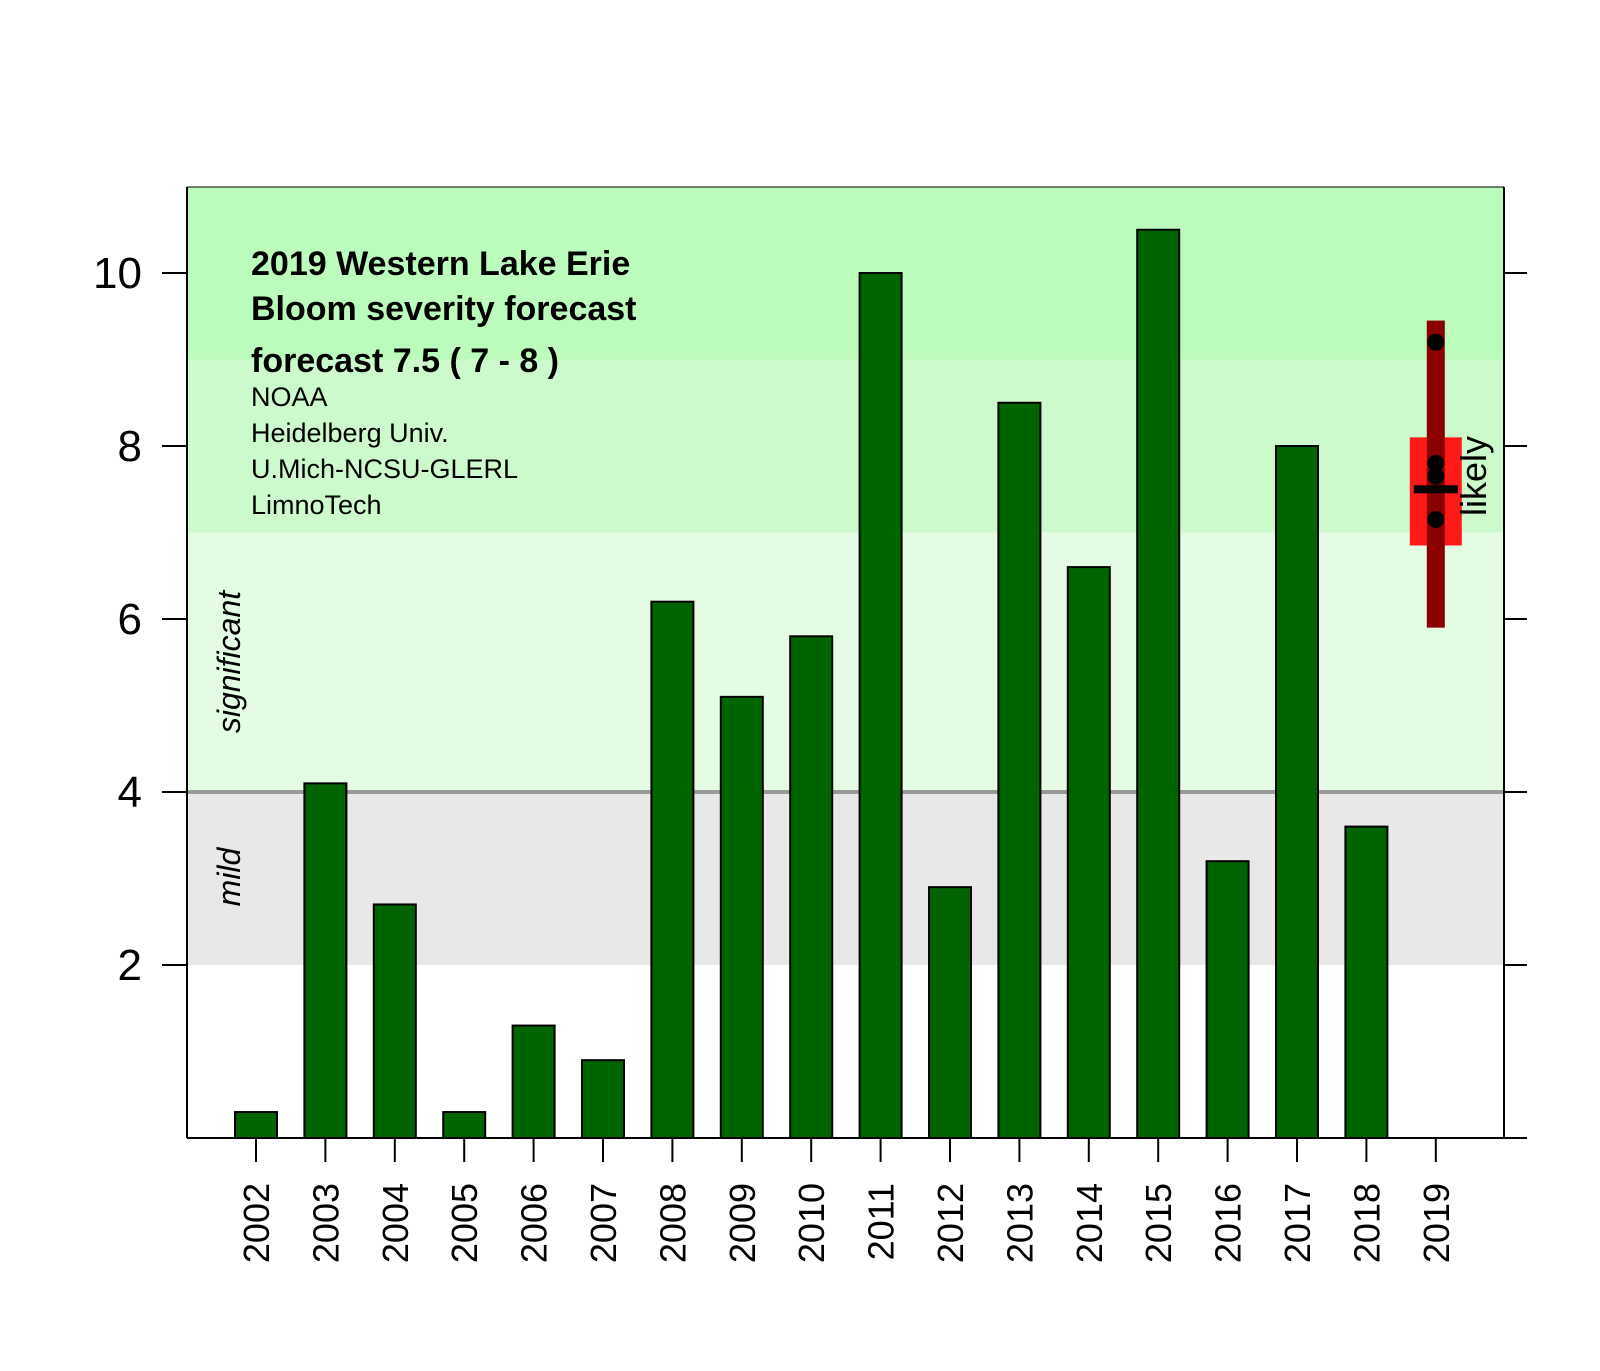 Image resolution: width=1600 pixels, height=1371 pixels. Describe the element at coordinates (881, 1221) in the screenshot. I see `x-tick-label-2011: 2011` at that location.